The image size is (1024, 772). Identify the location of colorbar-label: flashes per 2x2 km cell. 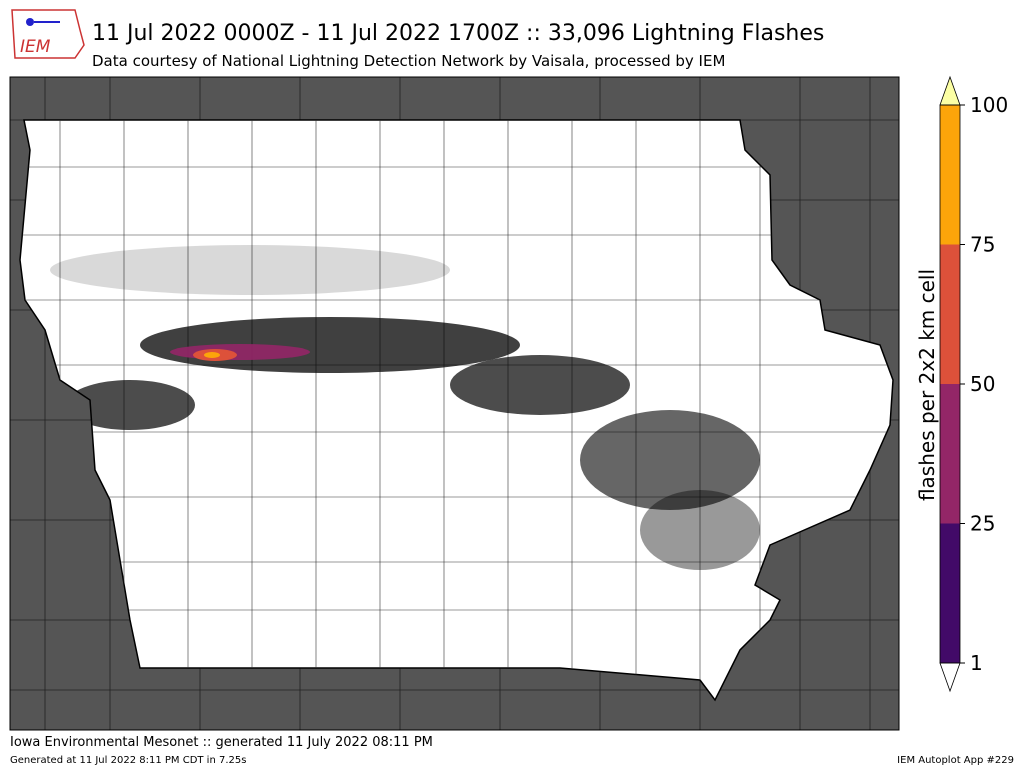
(927, 385).